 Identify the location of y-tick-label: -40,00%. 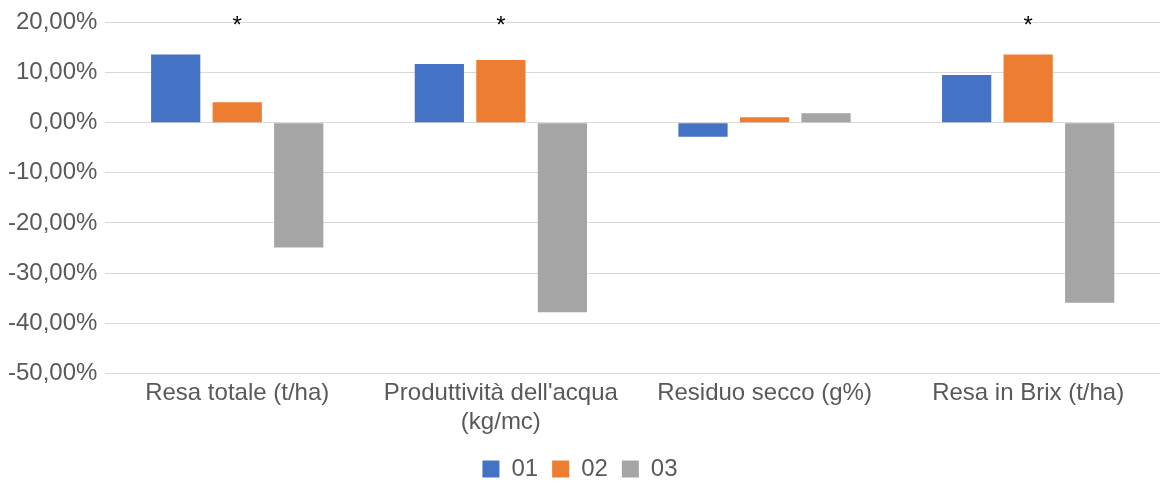
(53, 321).